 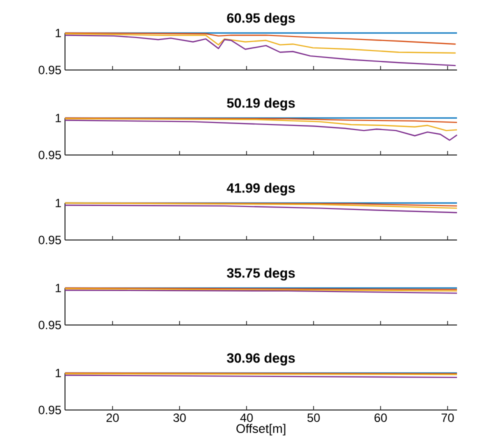 What do you see at coordinates (261, 104) in the screenshot?
I see `chart-title: 50.19 degs` at bounding box center [261, 104].